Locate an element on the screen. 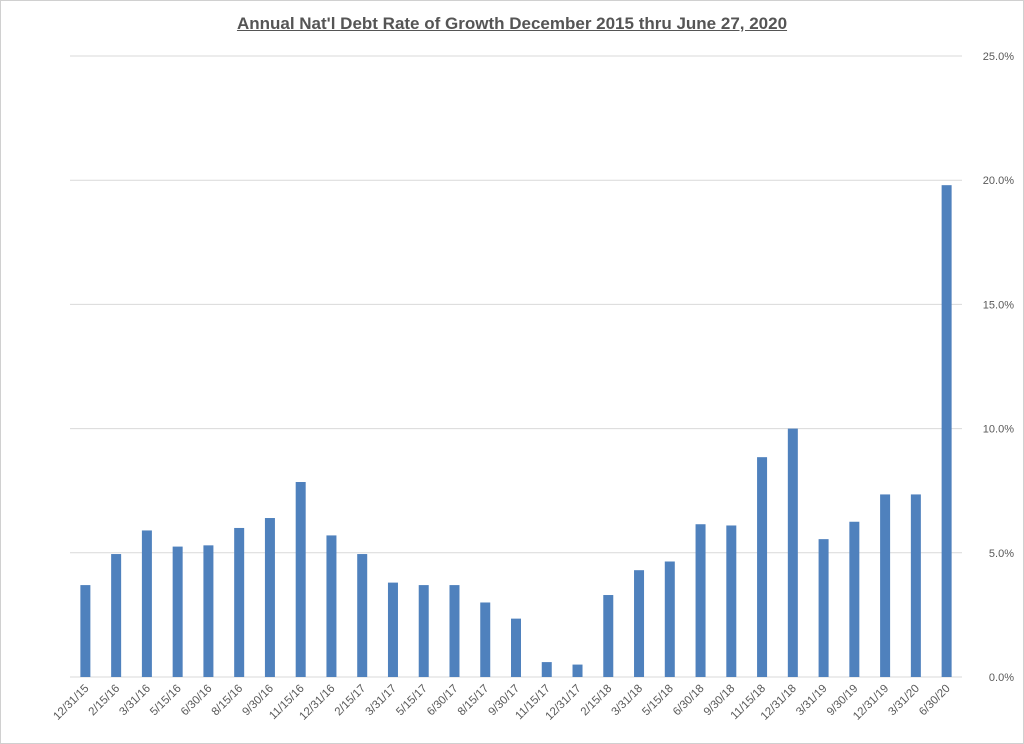 Image resolution: width=1024 pixels, height=744 pixels. x-tick-label: 6/30/18 is located at coordinates (689, 701).